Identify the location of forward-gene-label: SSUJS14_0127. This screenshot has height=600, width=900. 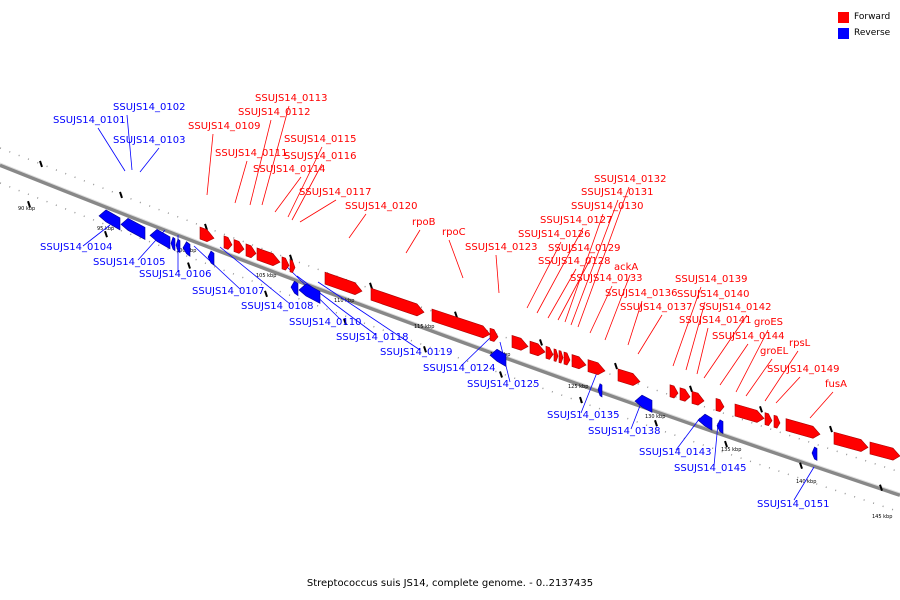
(576, 220).